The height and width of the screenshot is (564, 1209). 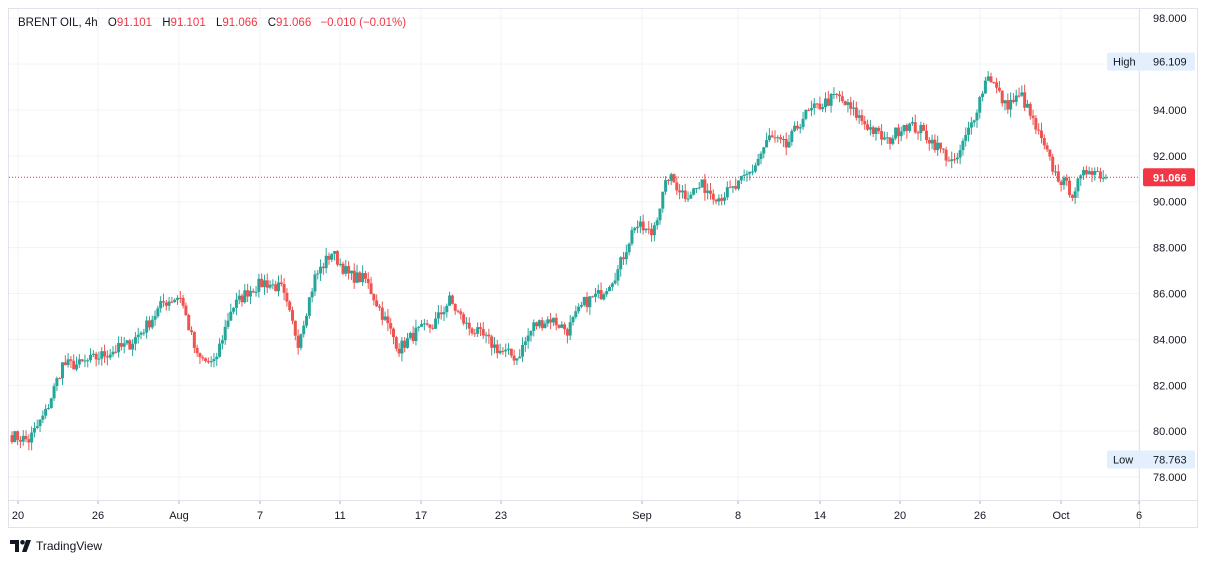 I want to click on tradingview-logo-icon, so click(x=20, y=546).